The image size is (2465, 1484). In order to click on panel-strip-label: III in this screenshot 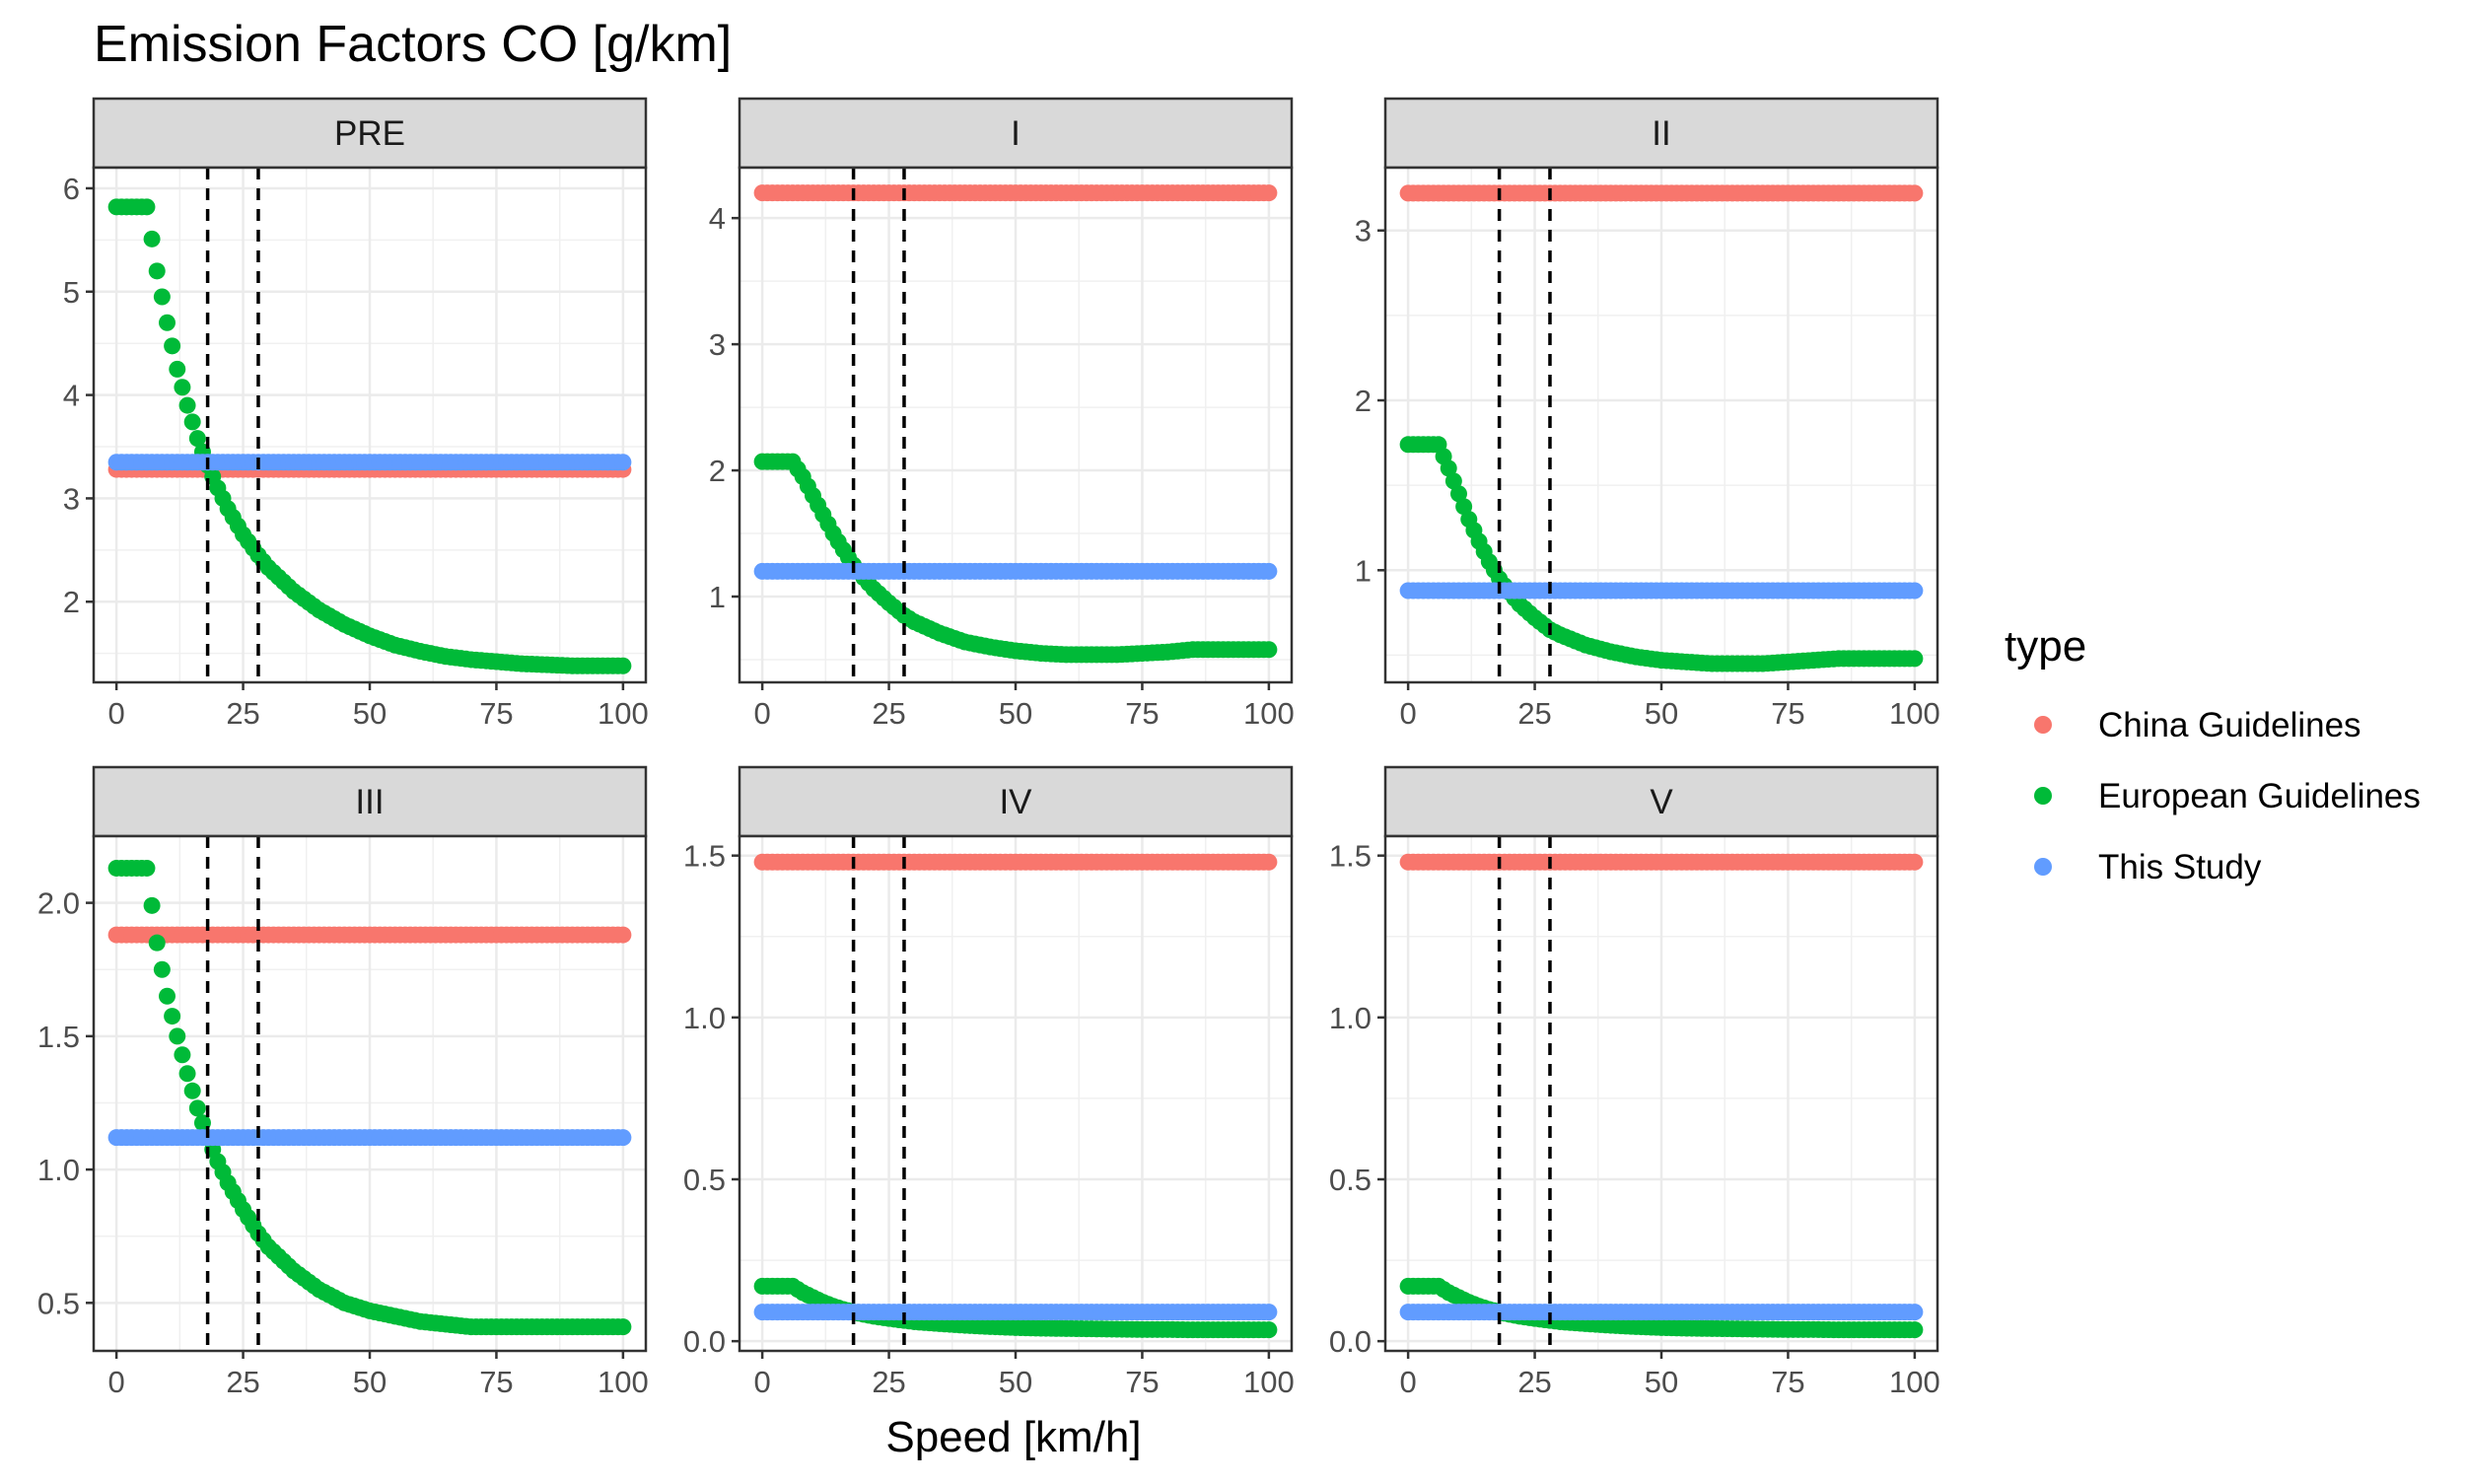, I will do `click(369, 802)`.